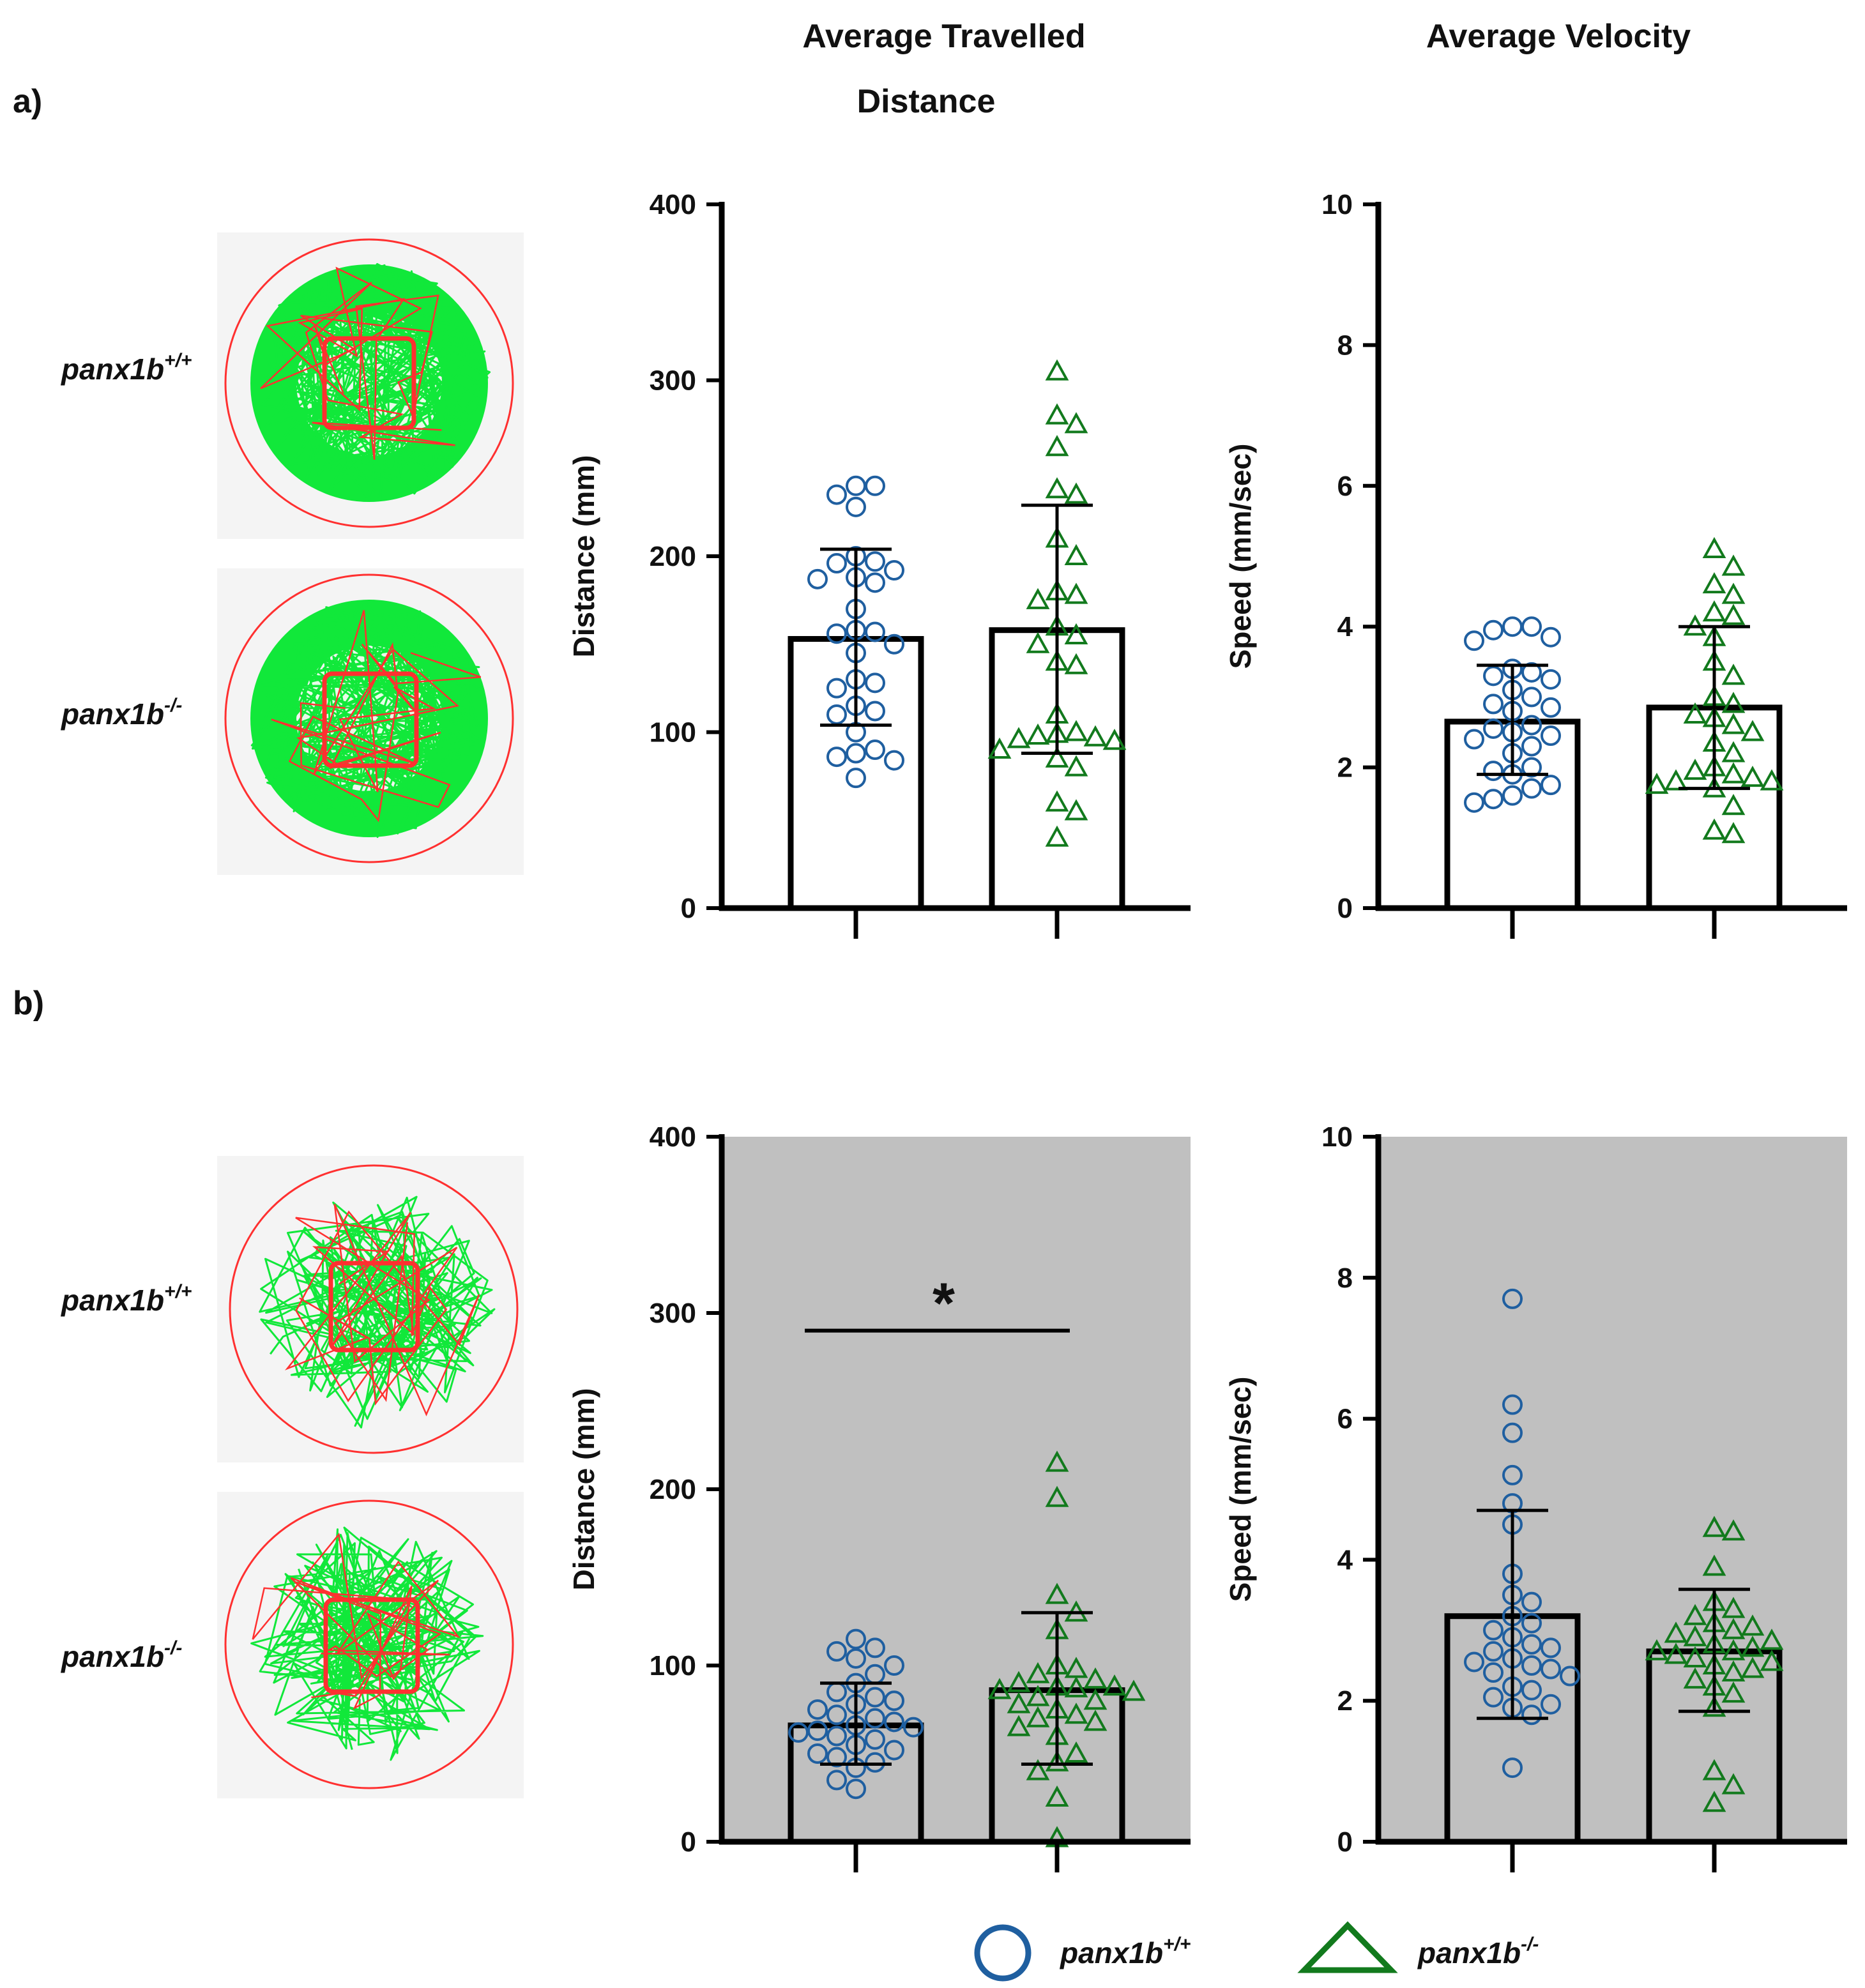 This screenshot has height=1988, width=1865. Describe the element at coordinates (374, 1307) in the screenshot. I see `center-zone` at that location.